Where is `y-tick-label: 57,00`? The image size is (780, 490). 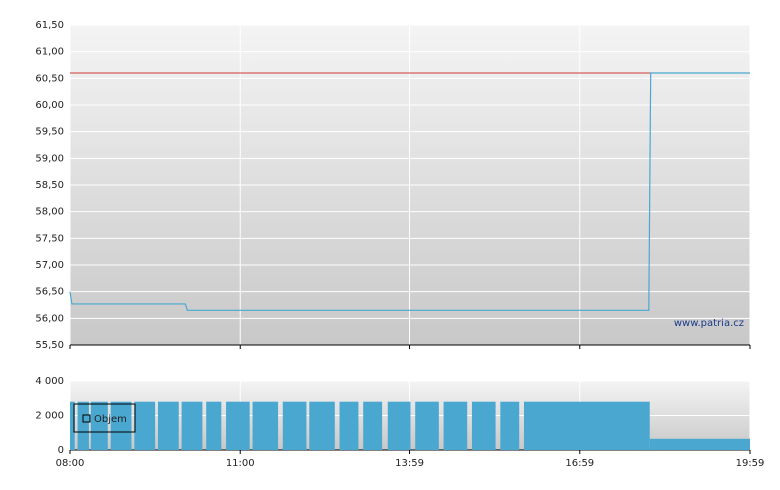 y-tick-label: 57,00 is located at coordinates (49, 265).